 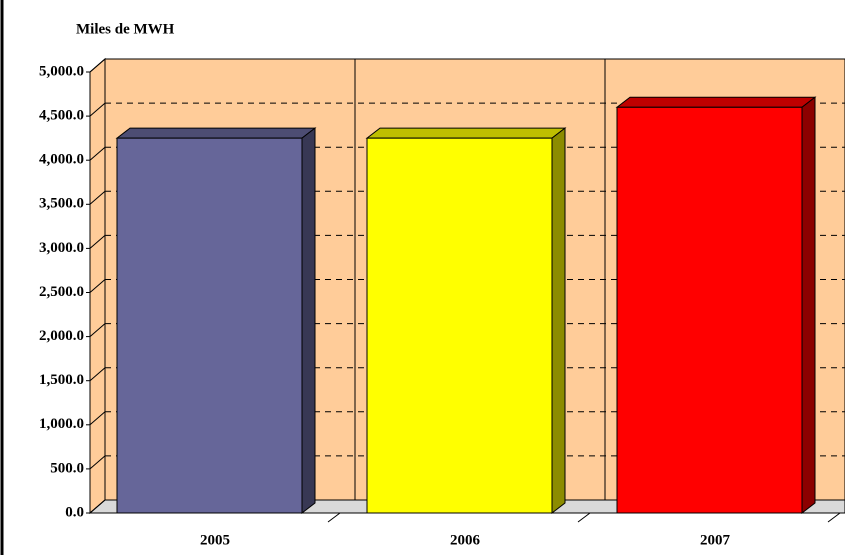 What do you see at coordinates (61, 380) in the screenshot?
I see `y-tick-label: 1,500.0` at bounding box center [61, 380].